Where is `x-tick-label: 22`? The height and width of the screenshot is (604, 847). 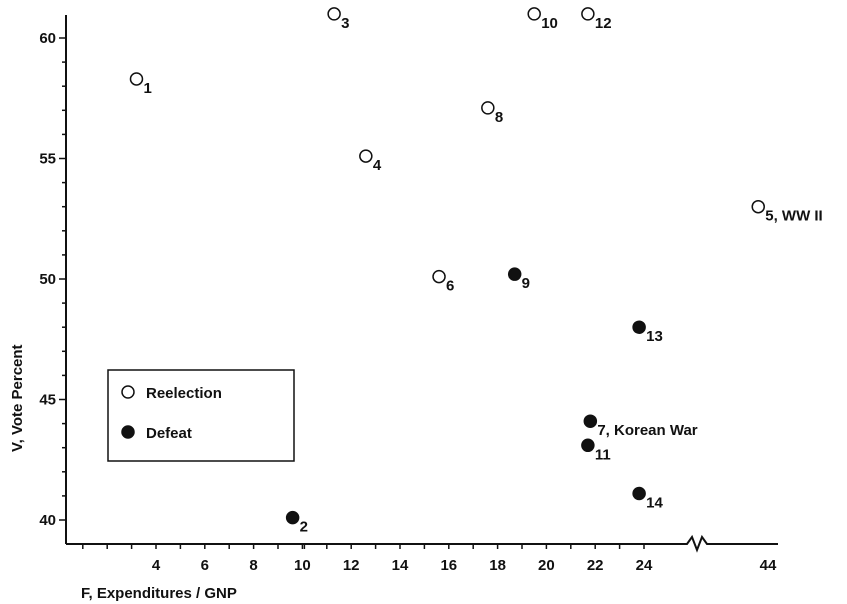 x-tick-label: 22 is located at coordinates (595, 565).